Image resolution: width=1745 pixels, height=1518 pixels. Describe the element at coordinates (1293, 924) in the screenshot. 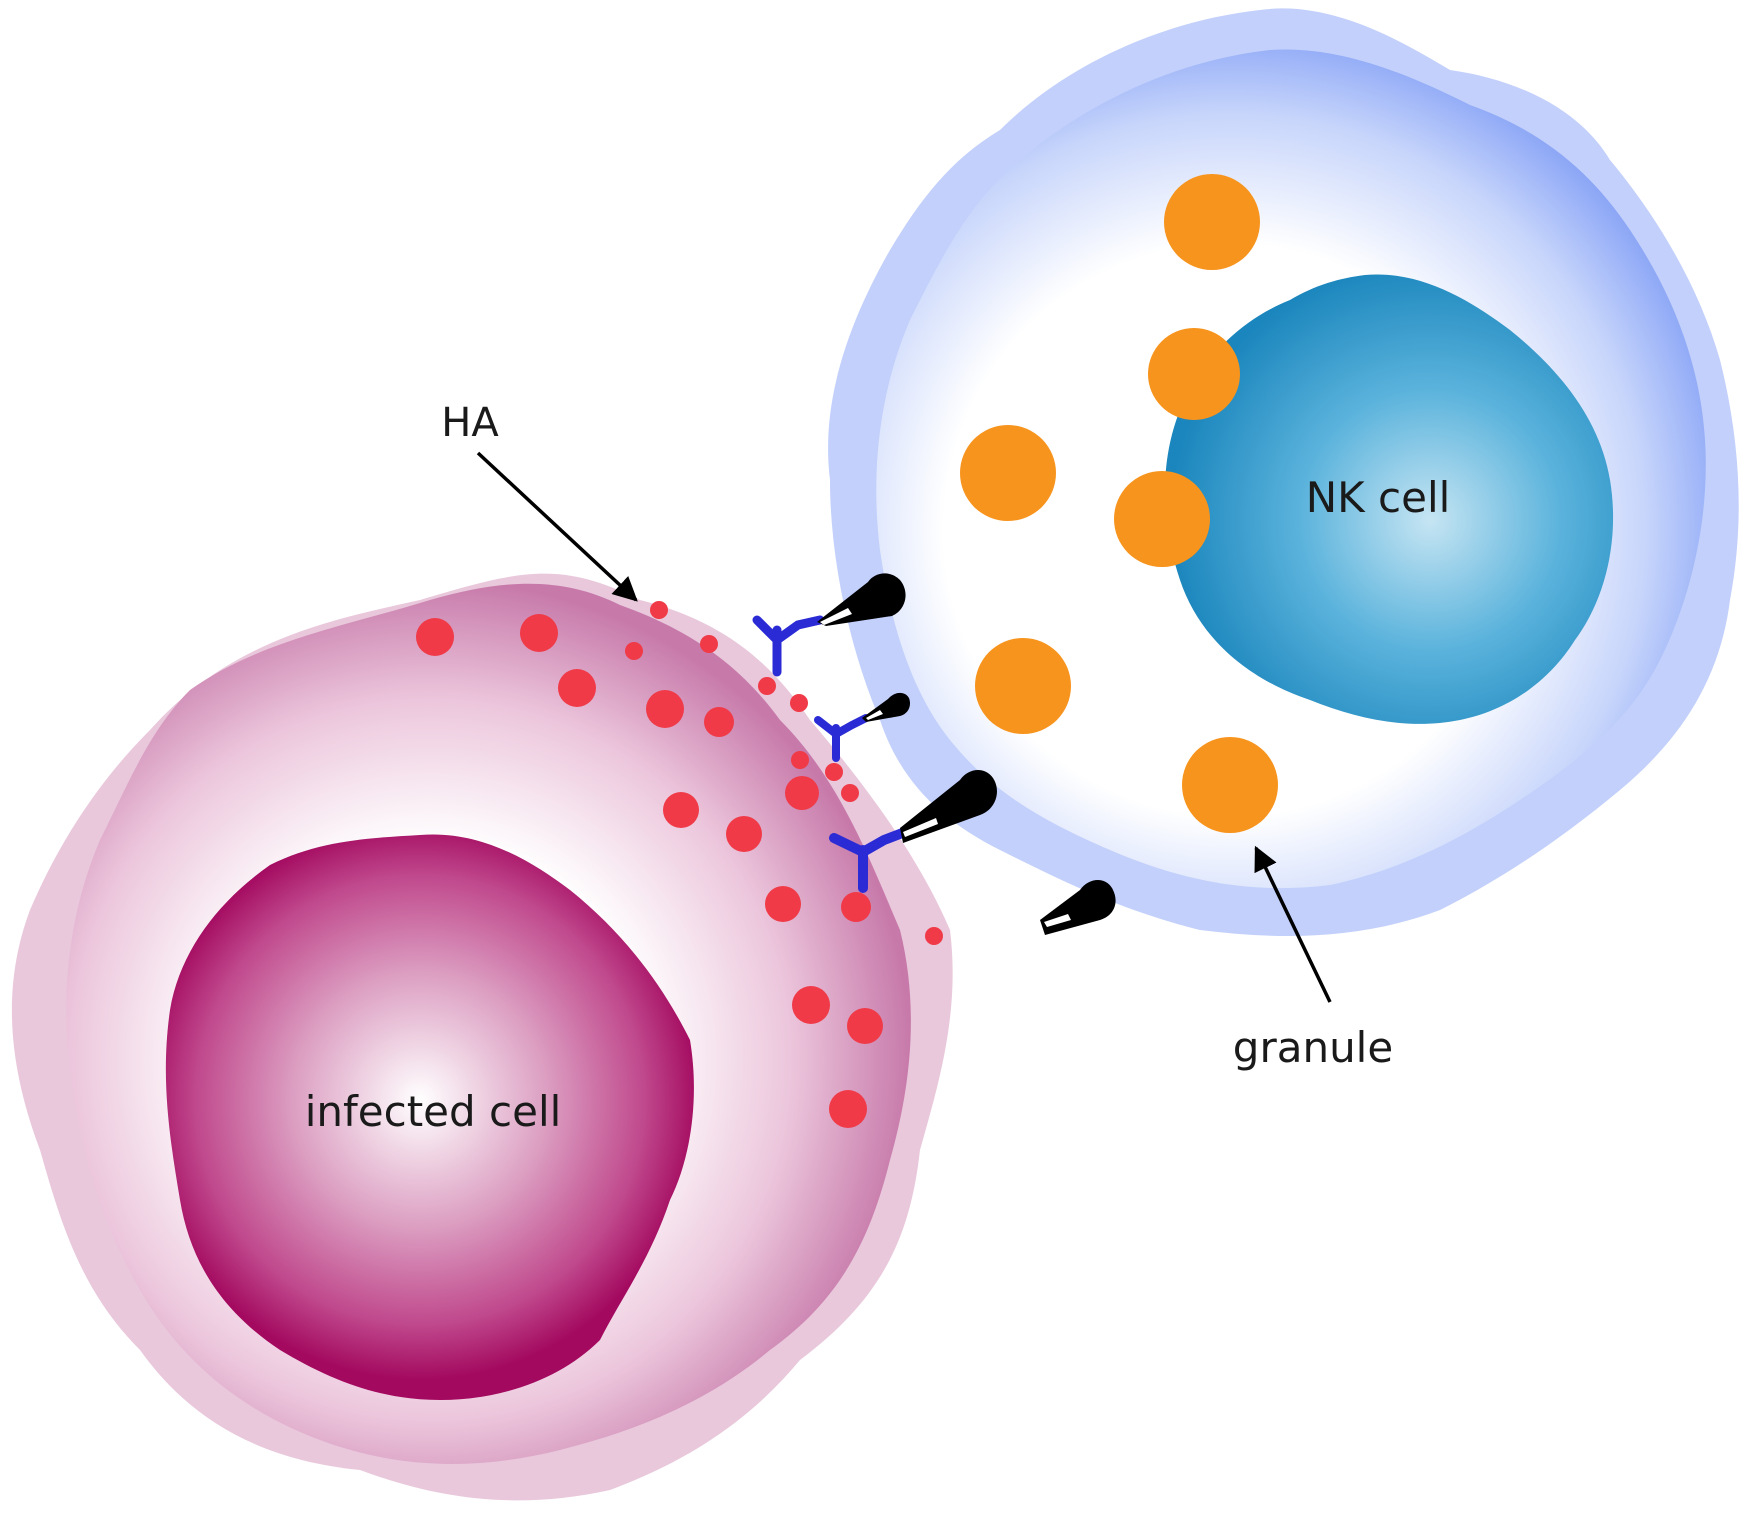

I see `granule-arrow` at that location.